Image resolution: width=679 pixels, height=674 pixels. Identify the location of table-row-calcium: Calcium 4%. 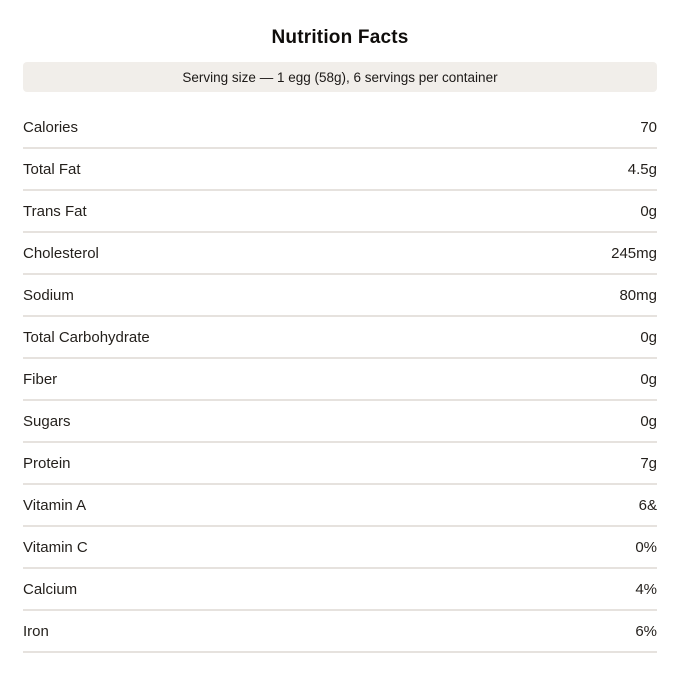
(340, 590).